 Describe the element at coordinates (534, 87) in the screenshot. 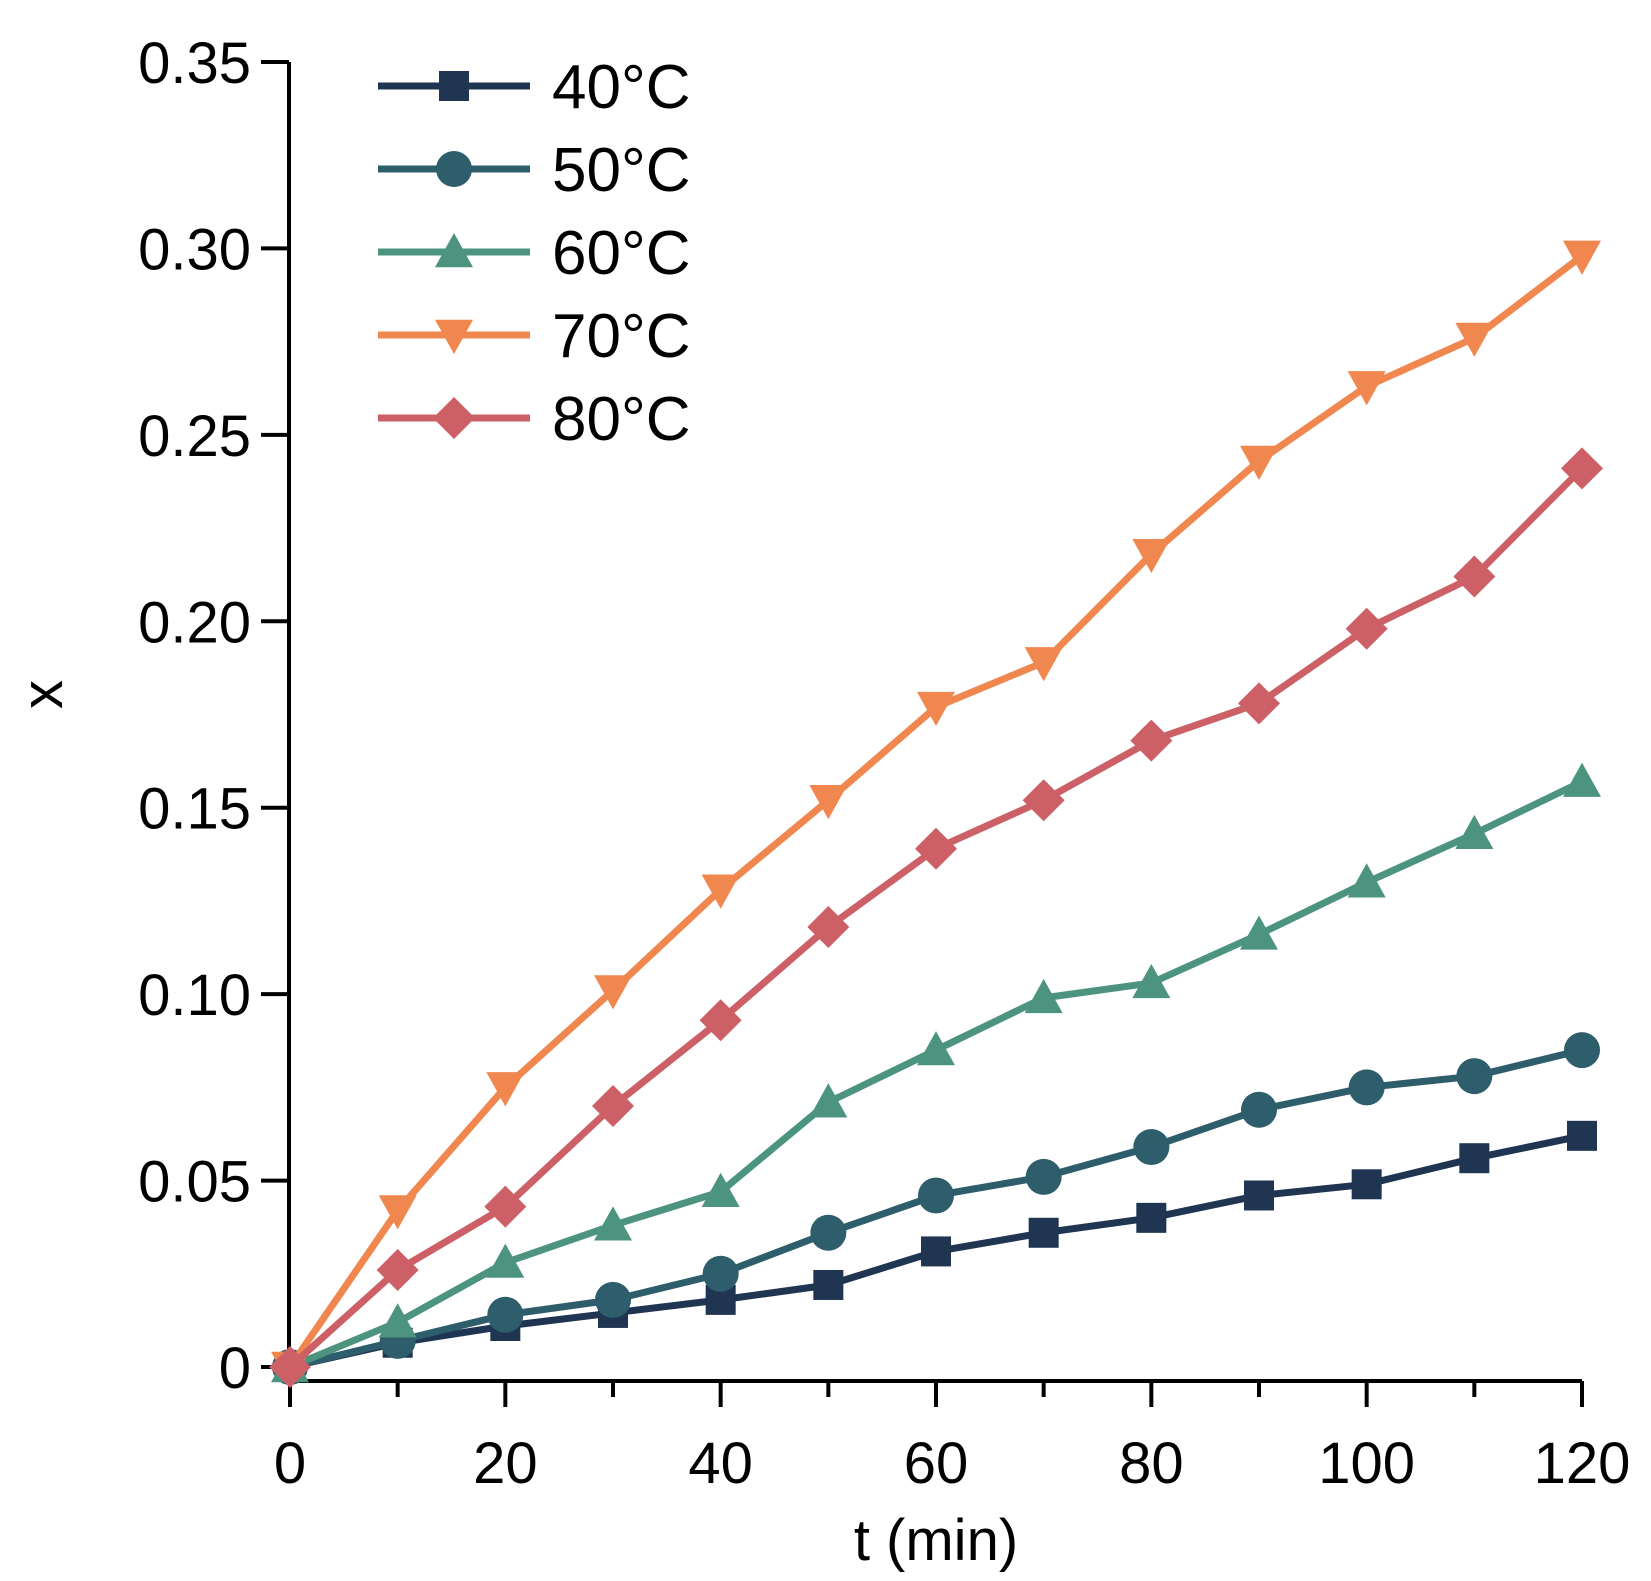

I see `legend-item: 40°C` at that location.